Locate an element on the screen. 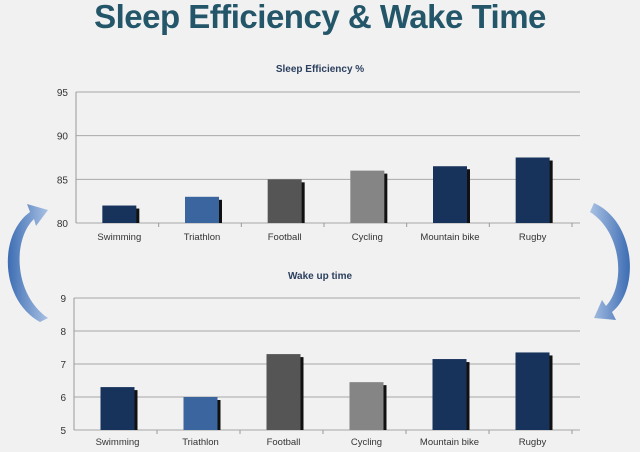 This screenshot has height=452, width=640. curved-arrow-left-icon is located at coordinates (27, 263).